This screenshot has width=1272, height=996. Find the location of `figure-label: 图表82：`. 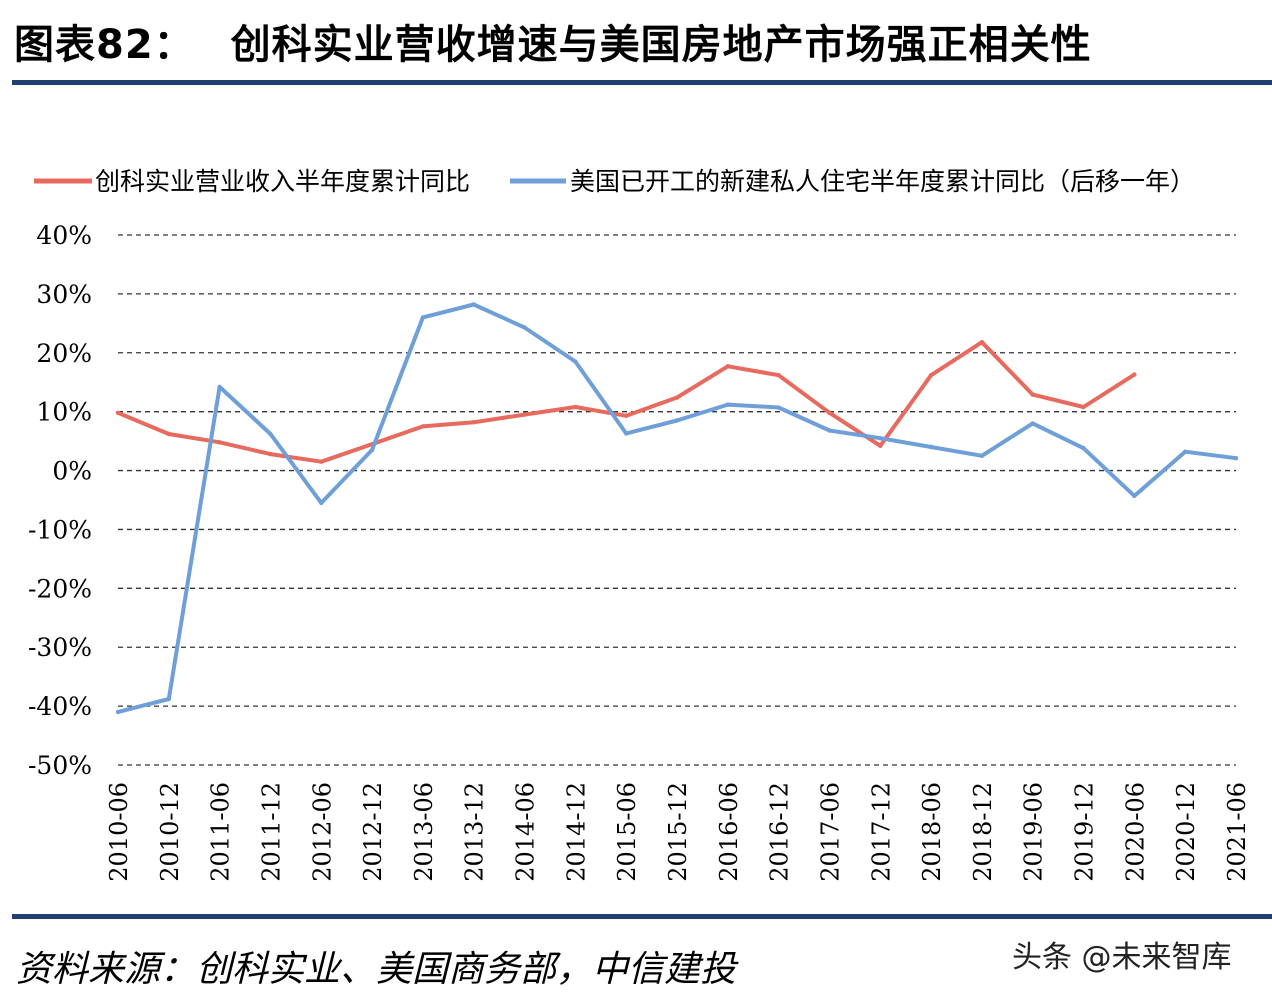

figure-label: 图表82： is located at coordinates (104, 45).